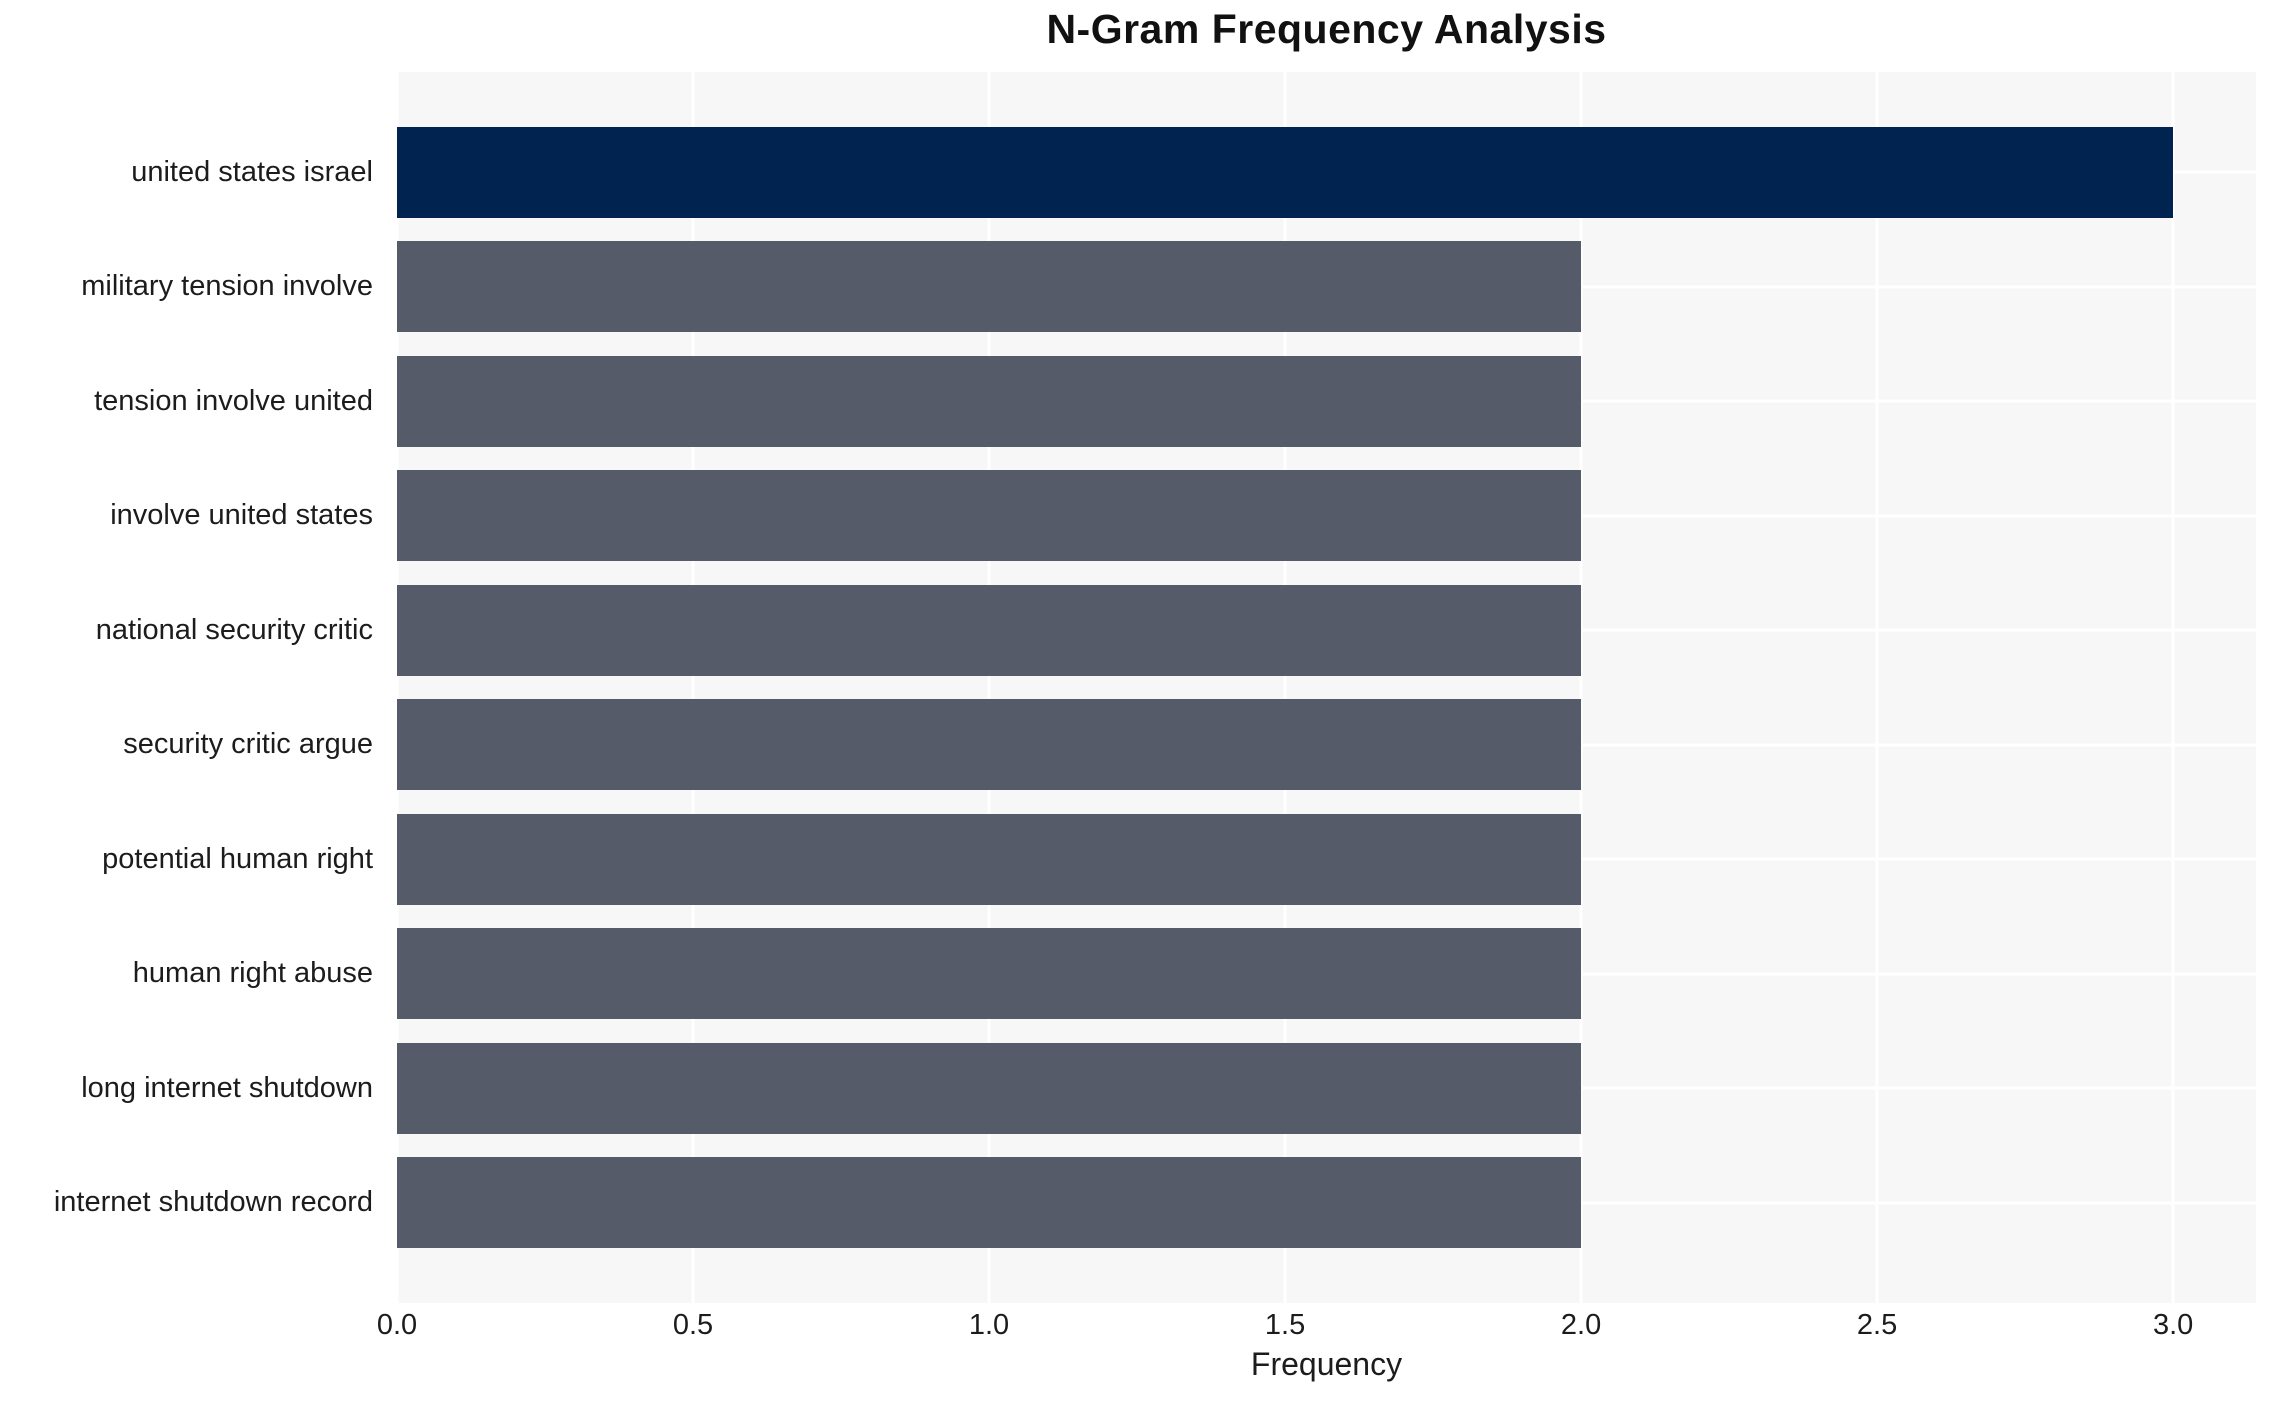 Image resolution: width=2276 pixels, height=1402 pixels. I want to click on y-tick-label: national security critic, so click(234, 629).